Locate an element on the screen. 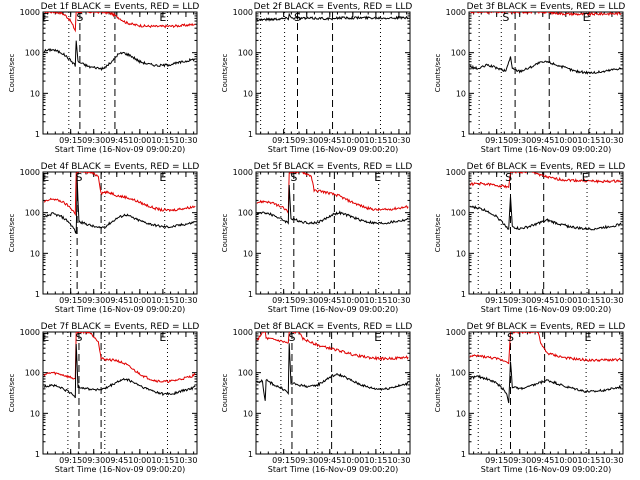 This screenshot has width=640, height=480. panel-title: Det 9f BLACK = Events, RED = LLD is located at coordinates (546, 327).